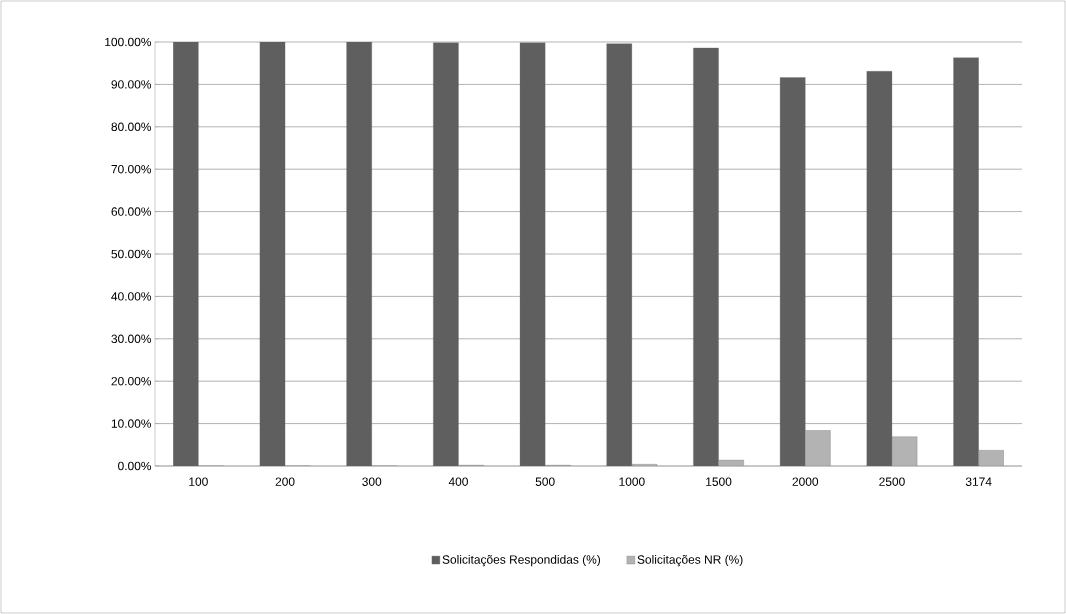  Describe the element at coordinates (131, 127) in the screenshot. I see `y-tick-label: 80.00%` at that location.